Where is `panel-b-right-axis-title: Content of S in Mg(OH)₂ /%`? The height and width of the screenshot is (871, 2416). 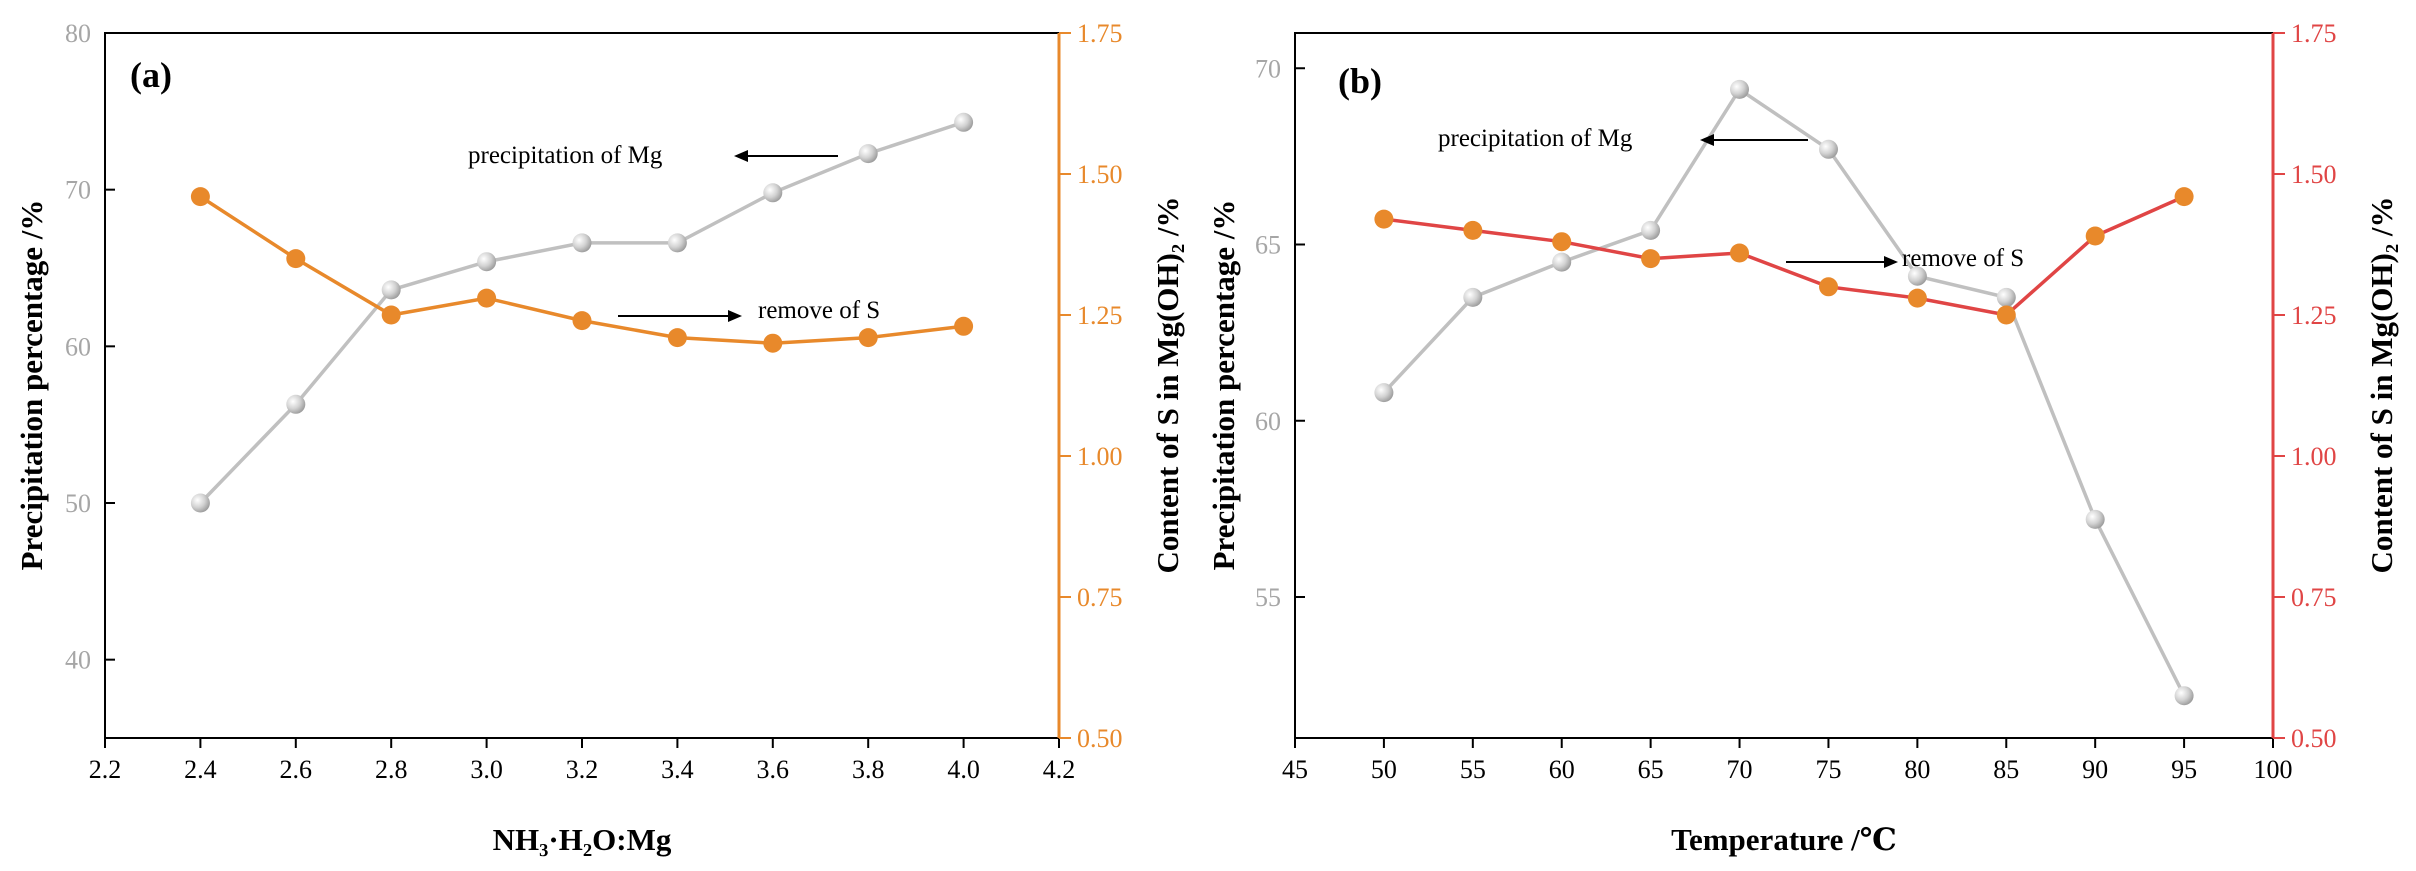
panel-b-right-axis-title: Content of S in Mg(OH)₂ /% is located at coordinates (2381, 385).